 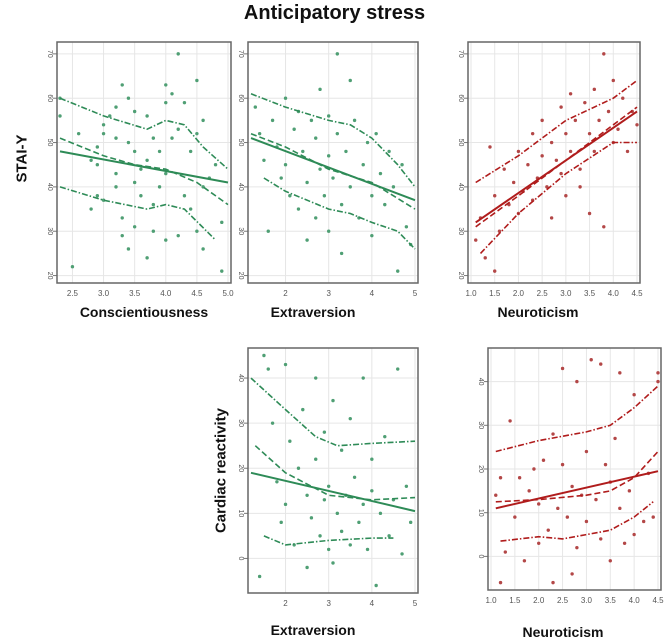 I want to click on x-tick-label: 5, so click(x=415, y=293).